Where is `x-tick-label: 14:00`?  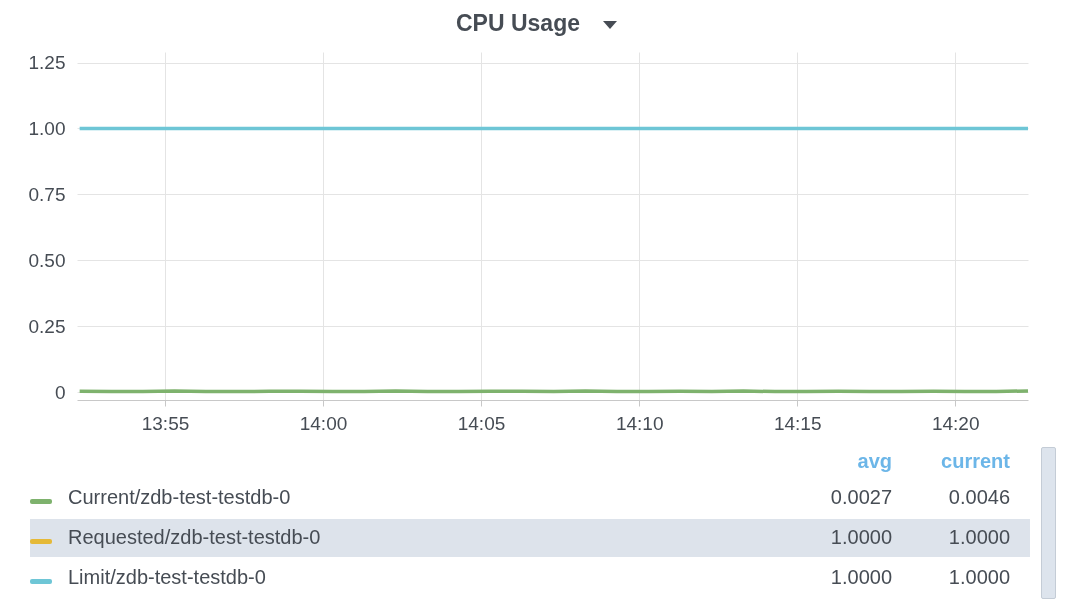
x-tick-label: 14:00 is located at coordinates (323, 423).